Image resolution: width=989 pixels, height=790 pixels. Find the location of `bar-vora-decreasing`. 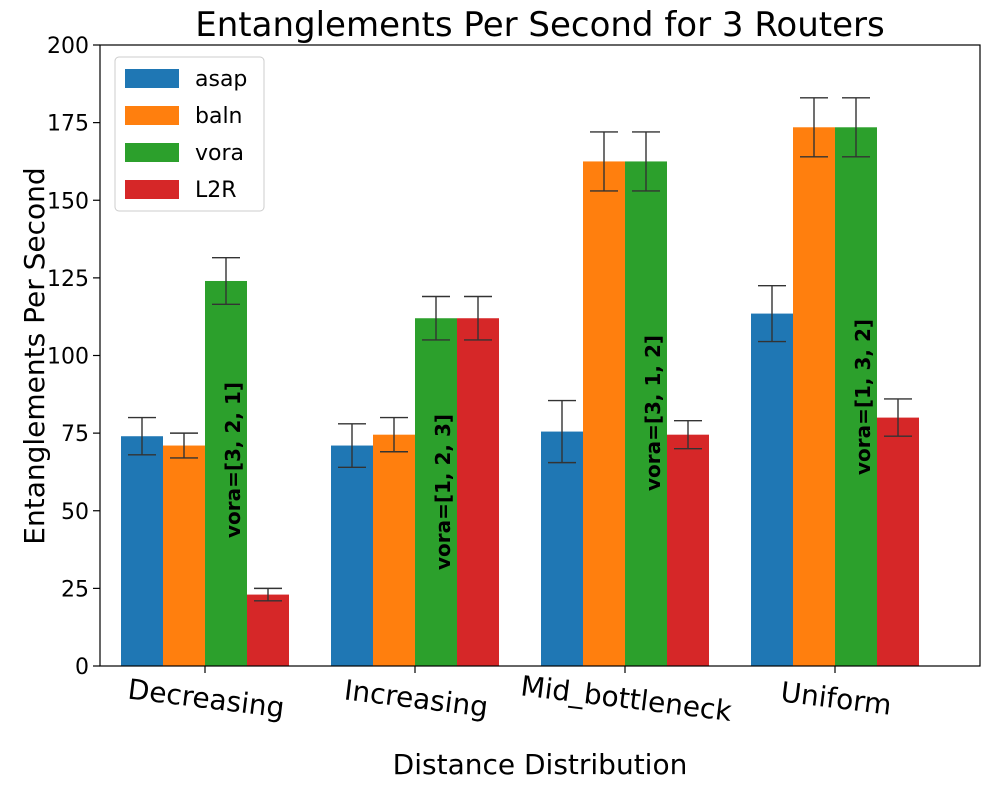

bar-vora-decreasing is located at coordinates (226, 473).